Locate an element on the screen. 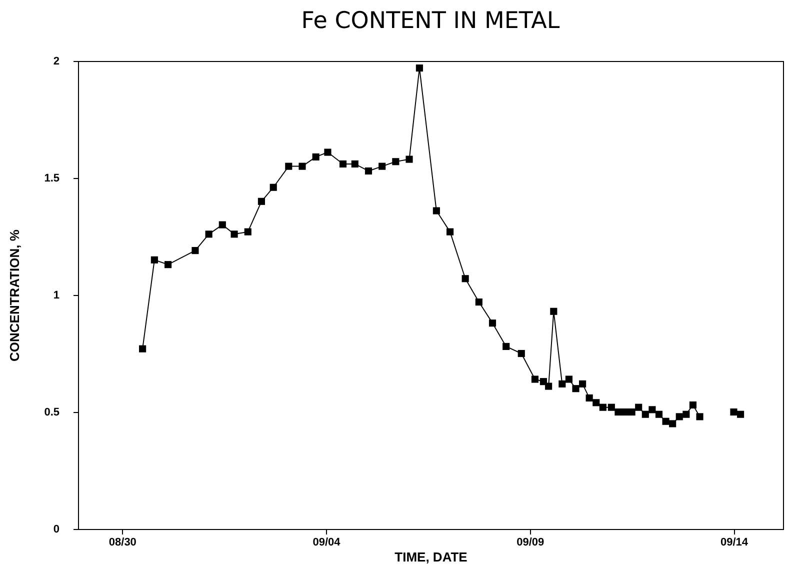 The image size is (805, 585). y-tick-label: 2 is located at coordinates (56, 62).